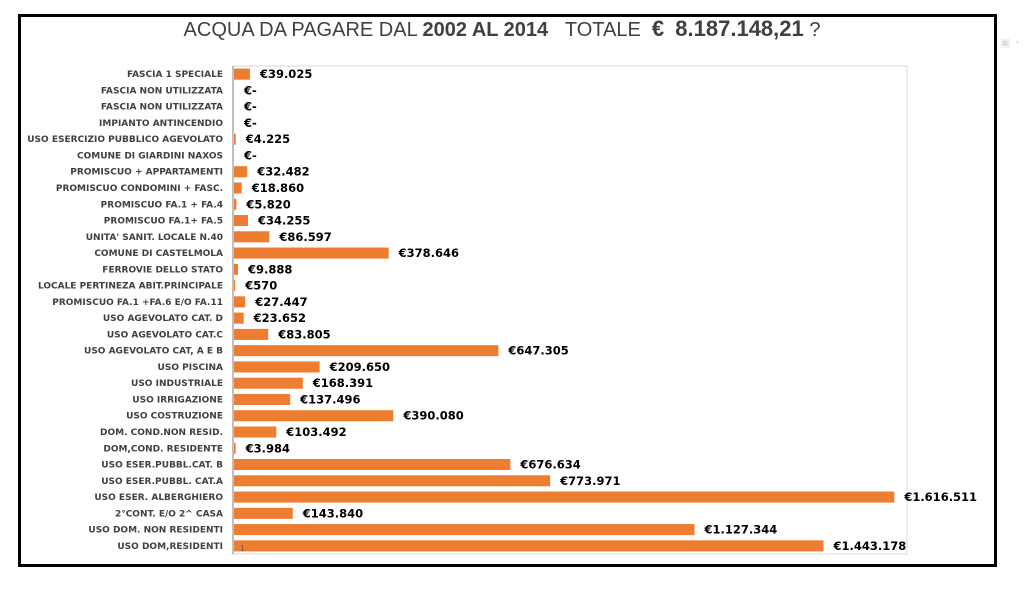 Image resolution: width=1024 pixels, height=589 pixels. I want to click on category-label: DOM. COND.NON RESID., so click(161, 433).